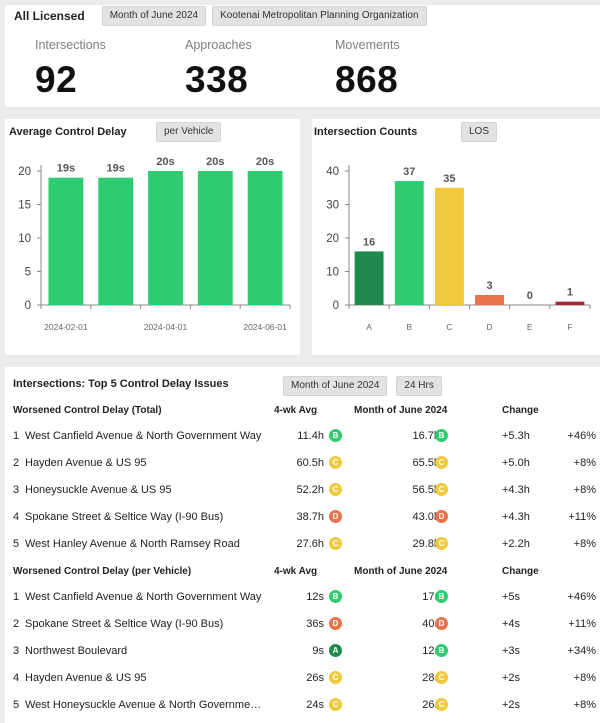 The width and height of the screenshot is (600, 723). Describe the element at coordinates (426, 490) in the screenshot. I see `month-value: 56.5h` at that location.